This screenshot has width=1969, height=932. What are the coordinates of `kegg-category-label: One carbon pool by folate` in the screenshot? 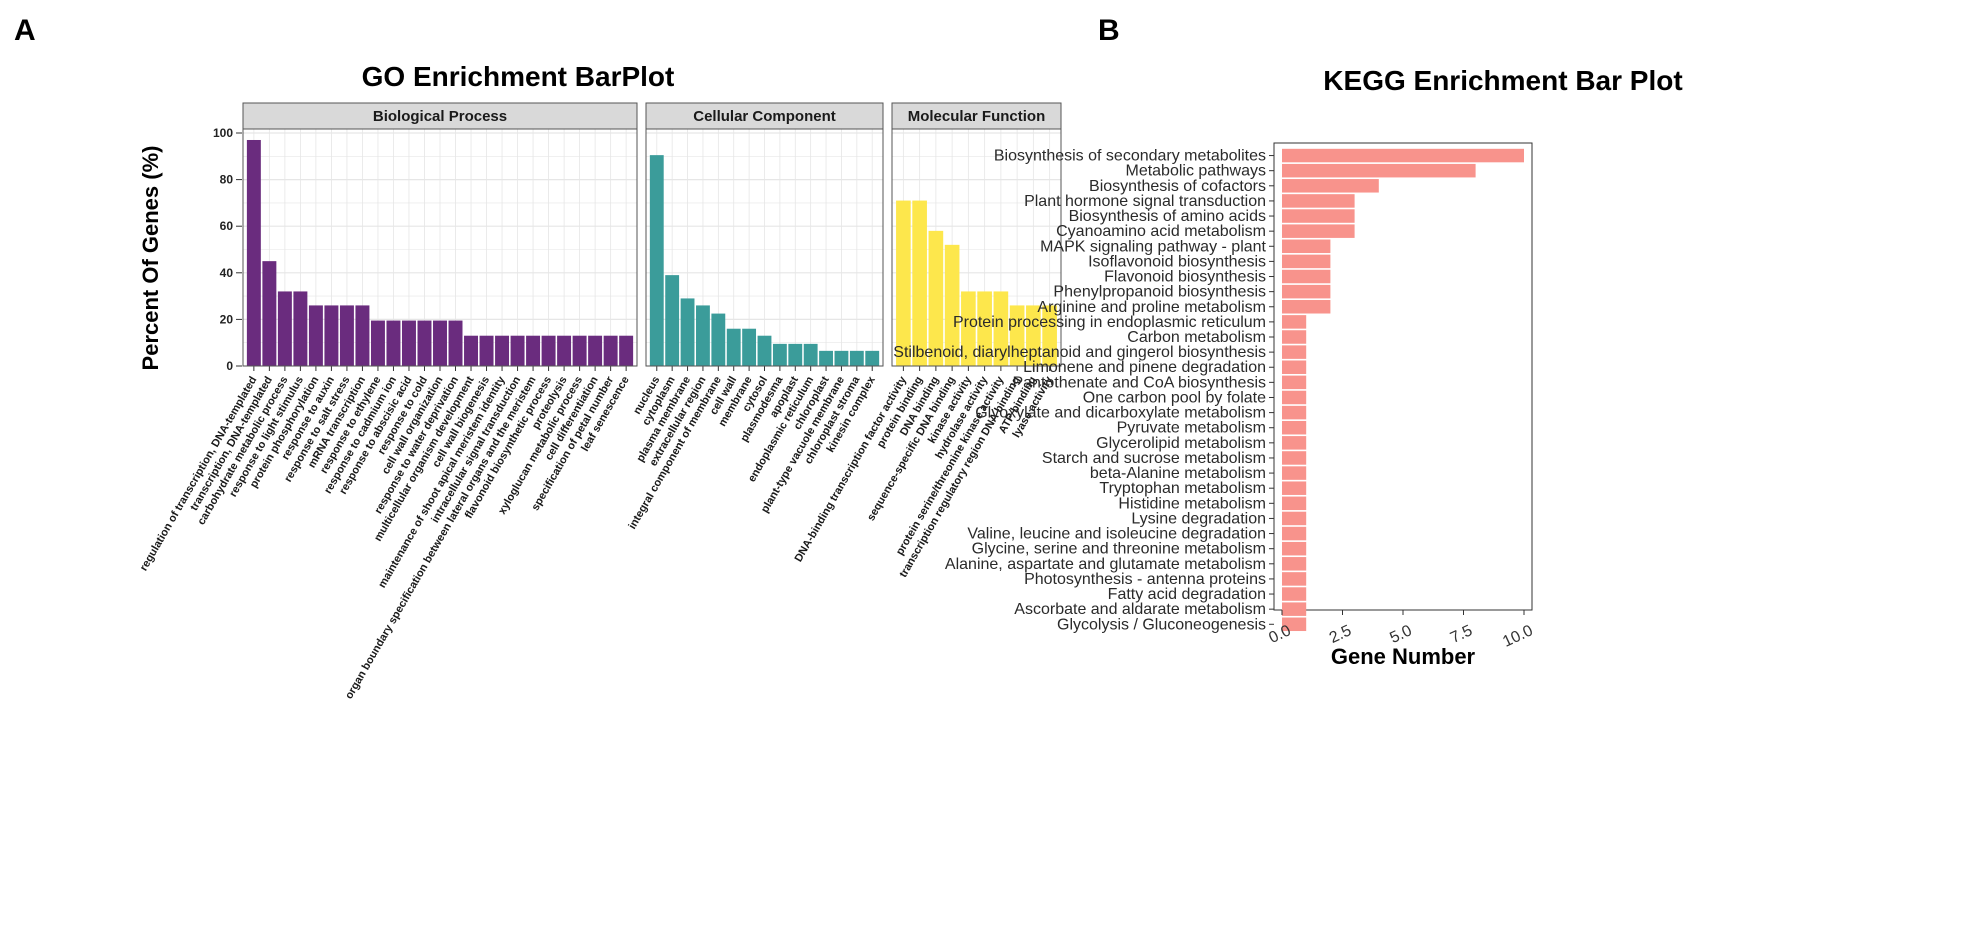 It's located at (1174, 397).